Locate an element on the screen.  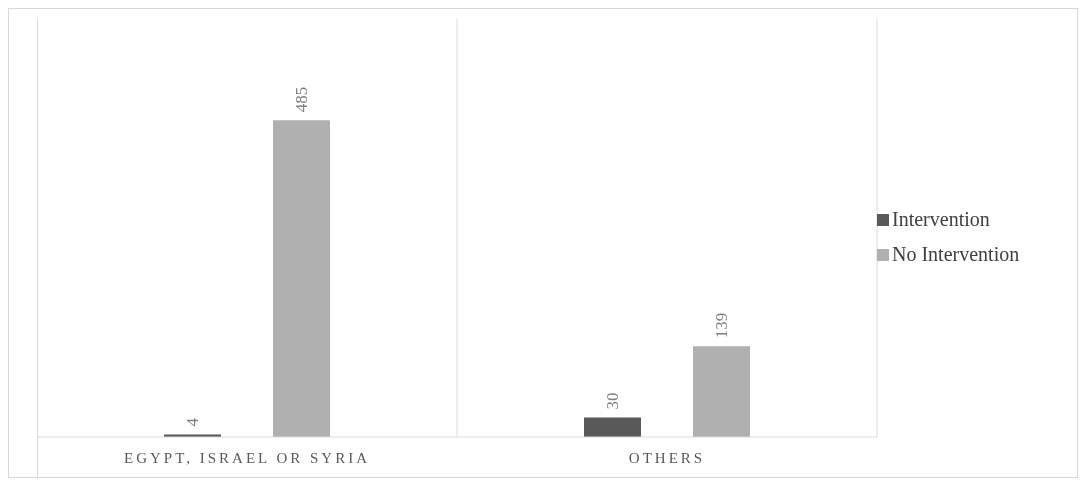
data-label: 139 is located at coordinates (721, 325).